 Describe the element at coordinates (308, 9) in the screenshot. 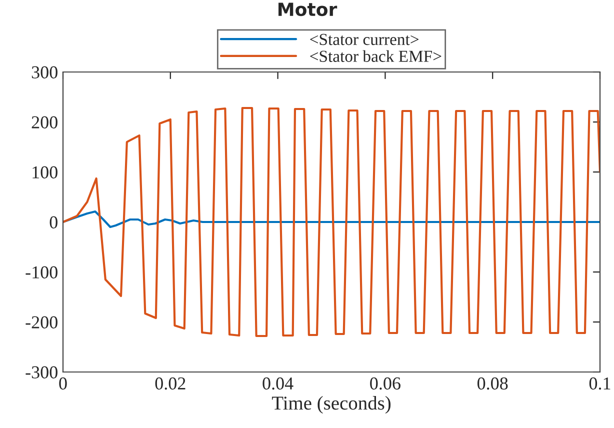

I see `chart-title: Motor` at that location.